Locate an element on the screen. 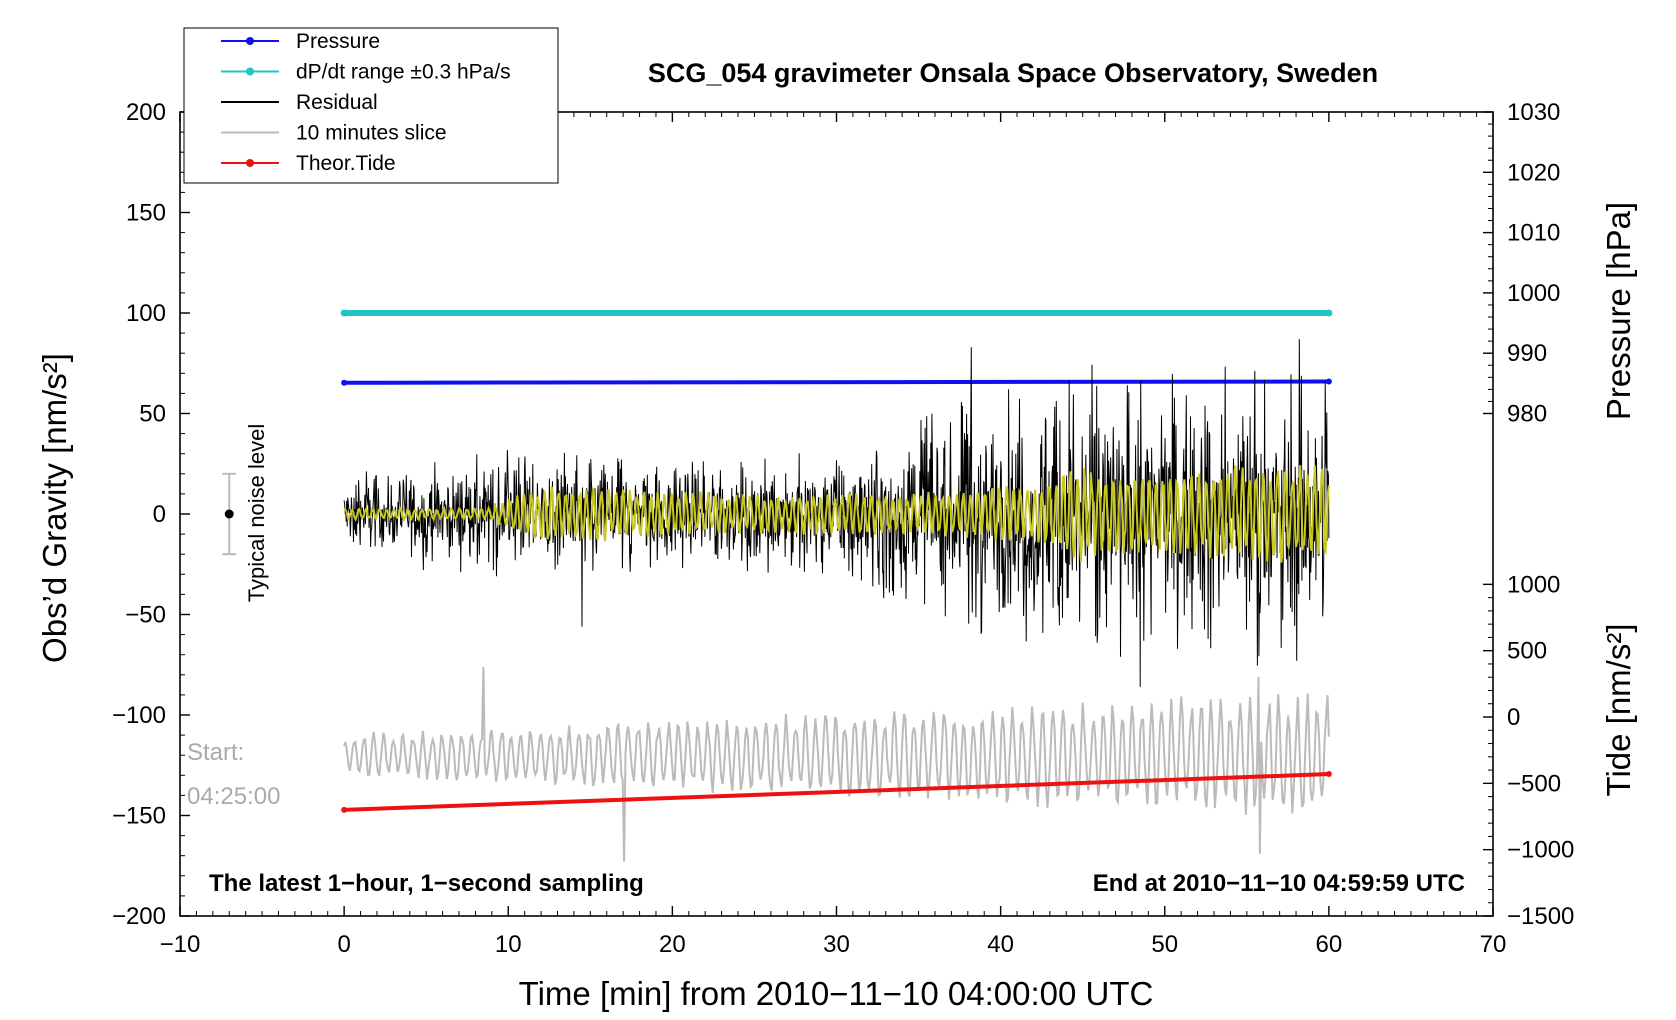  start-label: Start: is located at coordinates (215, 752).